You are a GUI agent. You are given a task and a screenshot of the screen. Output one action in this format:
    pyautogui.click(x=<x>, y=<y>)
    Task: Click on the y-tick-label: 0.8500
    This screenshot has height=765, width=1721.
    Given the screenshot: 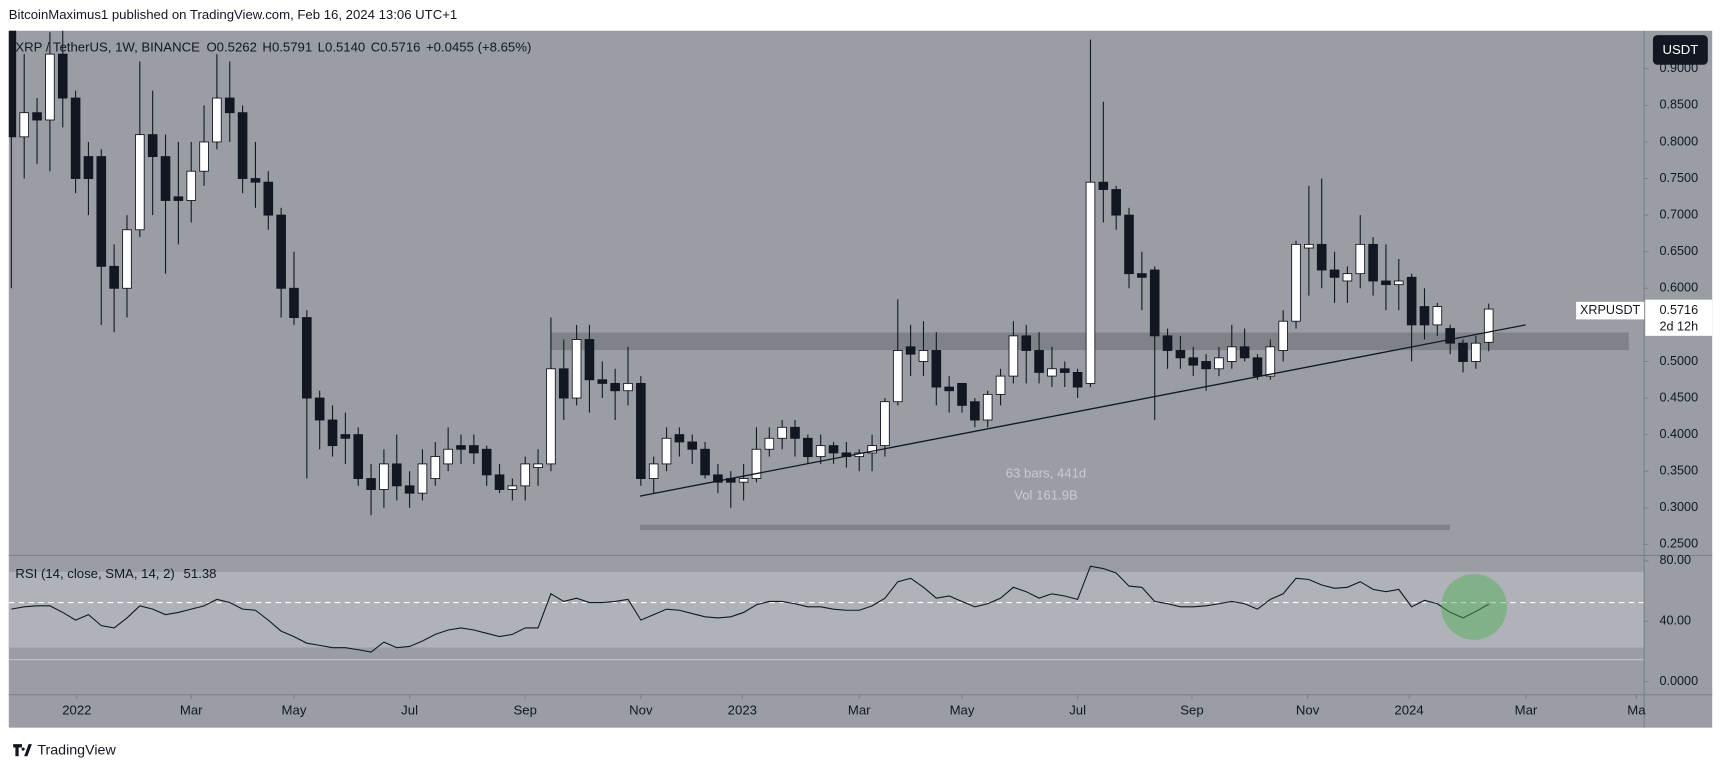 What is the action you would take?
    pyautogui.click(x=1679, y=105)
    